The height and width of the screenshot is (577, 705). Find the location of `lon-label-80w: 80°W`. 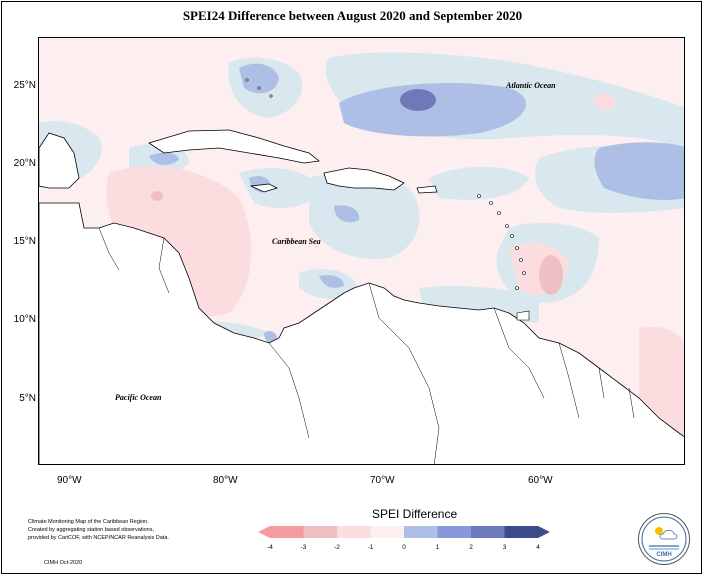

lon-label-80w: 80°W is located at coordinates (225, 480).